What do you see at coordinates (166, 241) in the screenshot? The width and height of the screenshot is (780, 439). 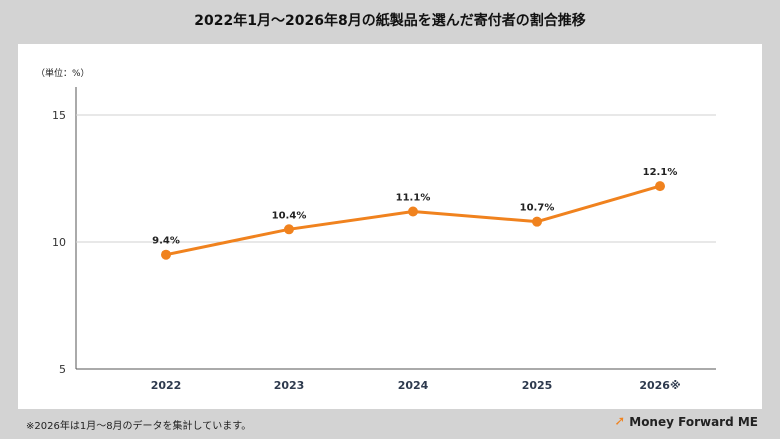 I see `data-label: 9.4%` at bounding box center [166, 241].